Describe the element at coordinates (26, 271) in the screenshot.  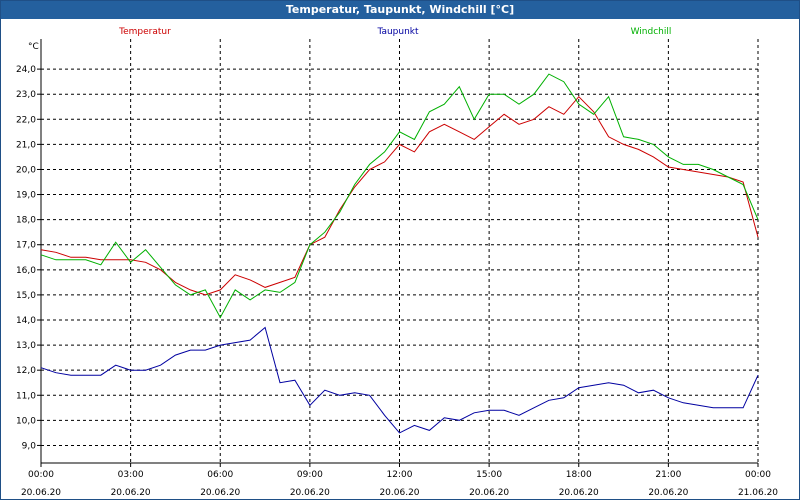
I see `y-tick-label: 16,0` at that location.